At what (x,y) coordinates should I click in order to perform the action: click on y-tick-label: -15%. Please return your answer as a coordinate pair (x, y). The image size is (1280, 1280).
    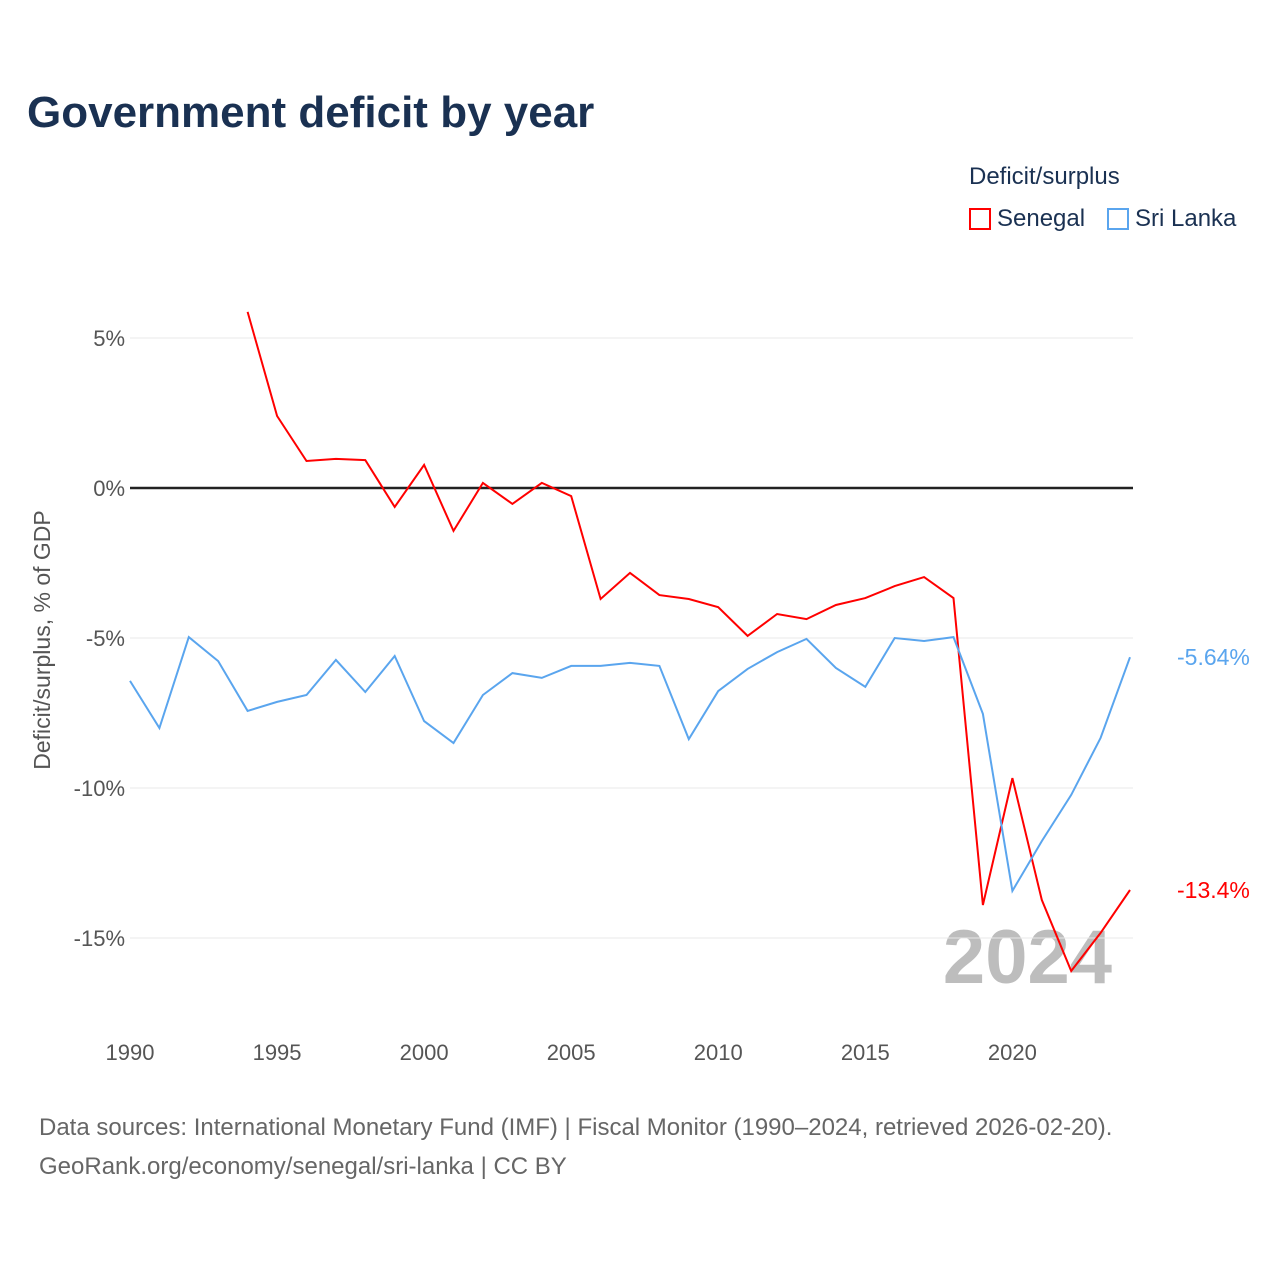
    Looking at the image, I should click on (99, 938).